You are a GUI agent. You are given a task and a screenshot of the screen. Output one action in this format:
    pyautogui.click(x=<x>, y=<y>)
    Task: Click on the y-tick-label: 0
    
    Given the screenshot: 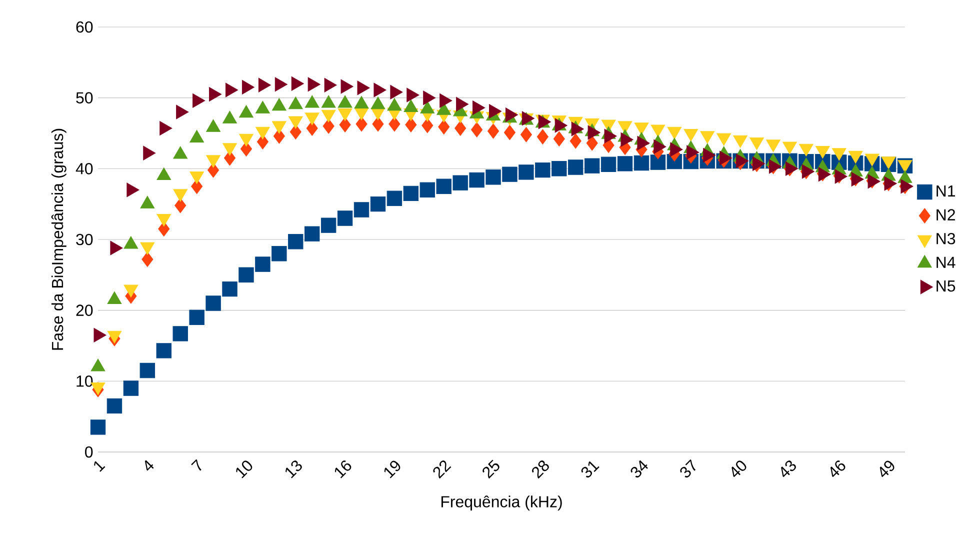 What is the action you would take?
    pyautogui.click(x=89, y=452)
    